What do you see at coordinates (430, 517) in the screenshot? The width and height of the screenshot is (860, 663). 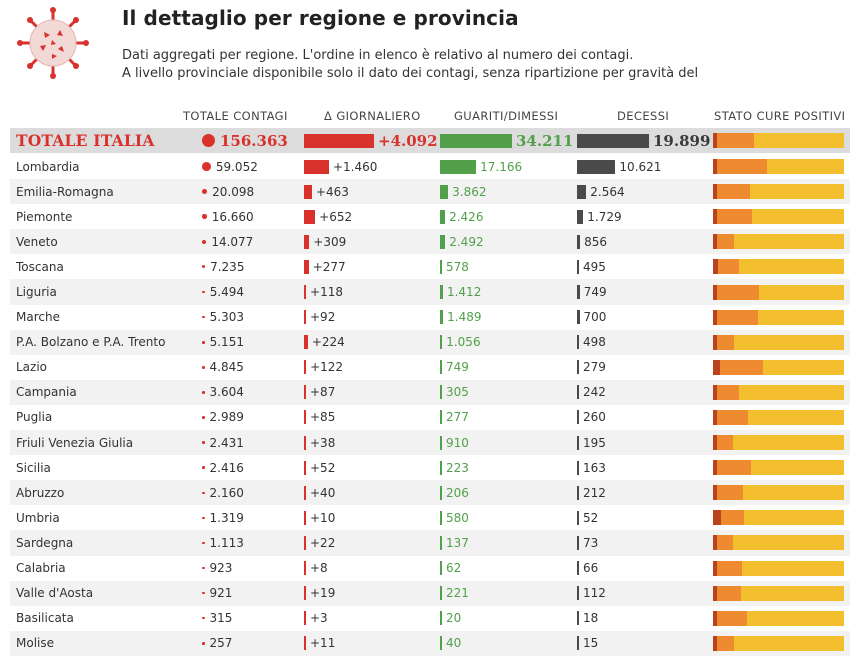 I see `table-row: Umbria 1.319 +10 580 52` at bounding box center [430, 517].